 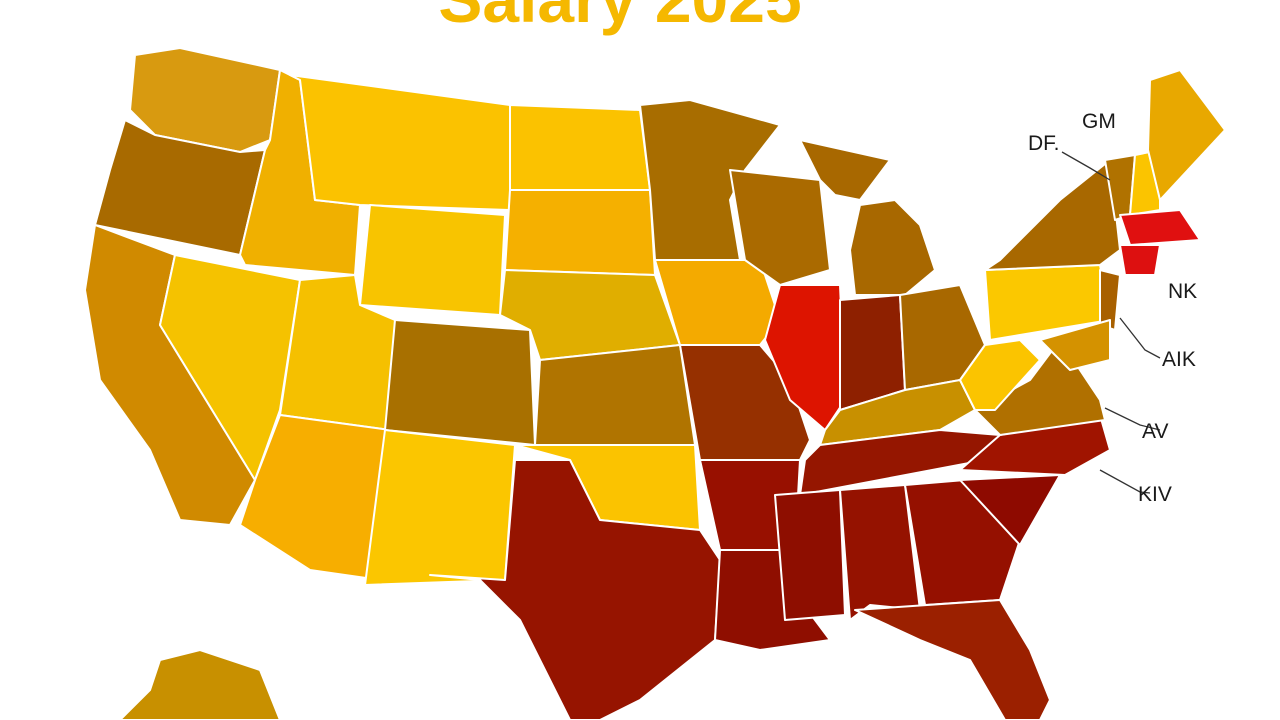 I want to click on map-title: Salary 2025, so click(x=619, y=18).